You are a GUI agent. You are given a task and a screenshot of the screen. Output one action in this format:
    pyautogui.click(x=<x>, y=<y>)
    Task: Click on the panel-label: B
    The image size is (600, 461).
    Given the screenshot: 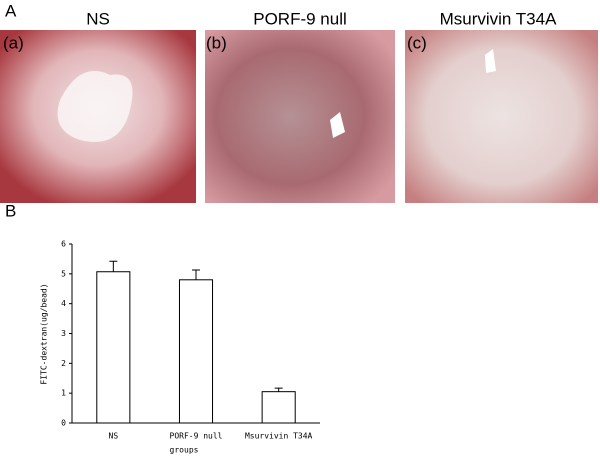 What is the action you would take?
    pyautogui.click(x=10, y=210)
    